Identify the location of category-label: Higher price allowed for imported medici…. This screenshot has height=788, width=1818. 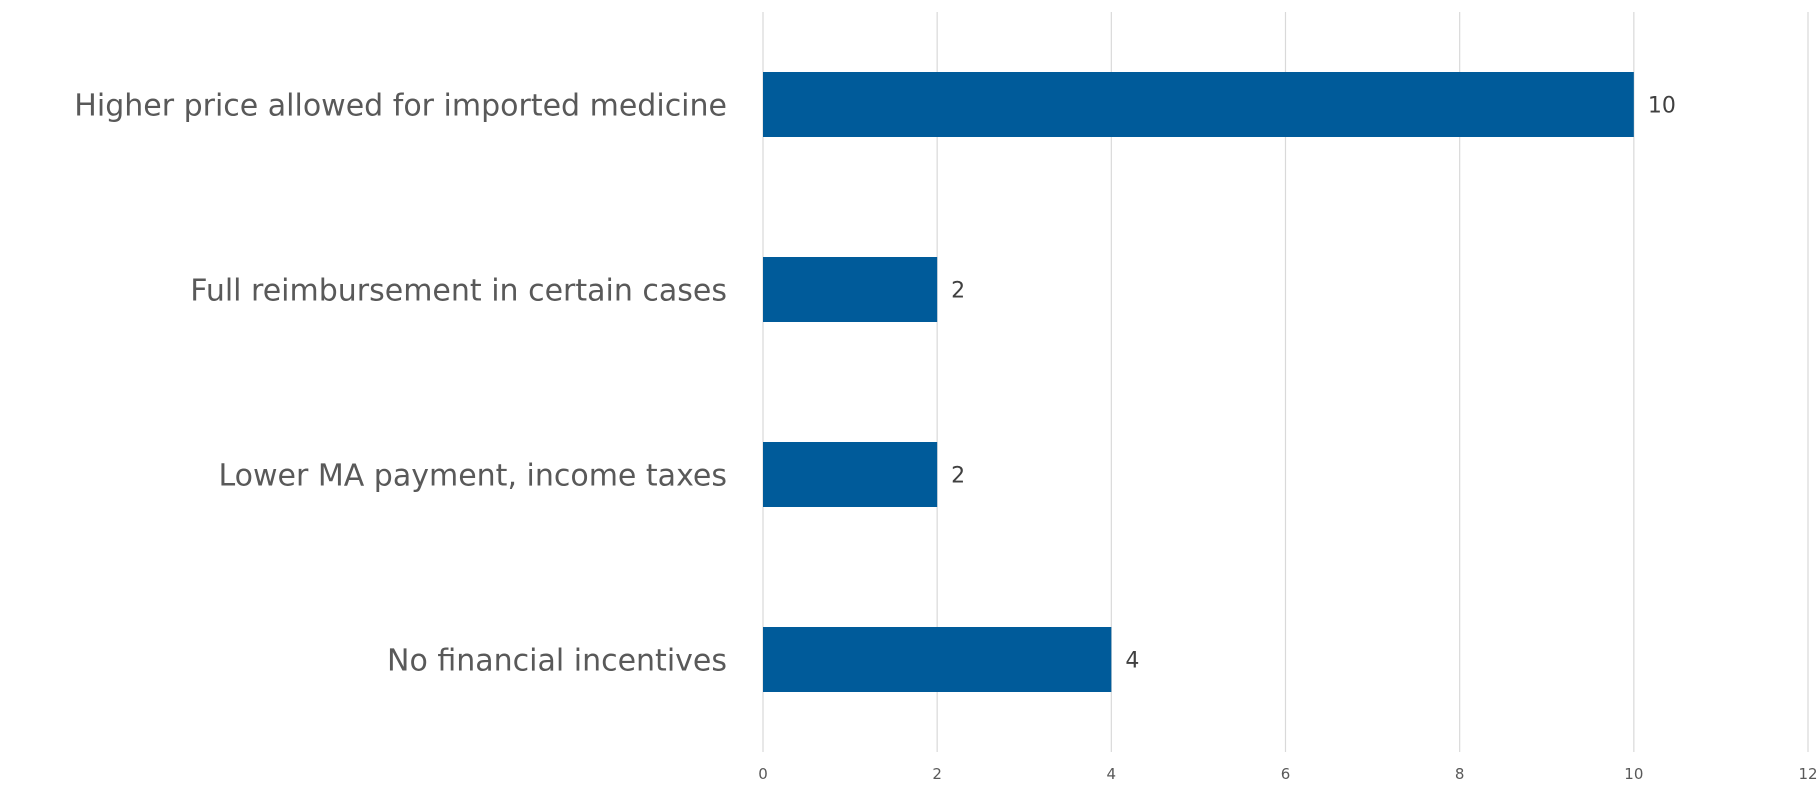
(400, 106).